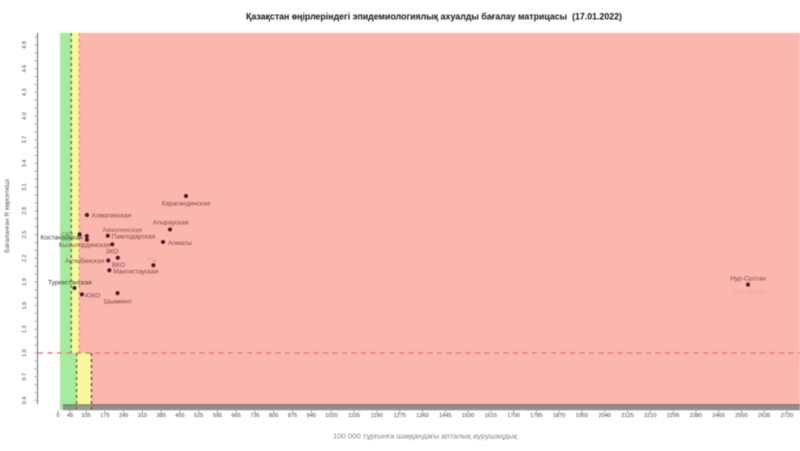 The image size is (800, 451). Describe the element at coordinates (650, 416) in the screenshot. I see `svg-text: 2210` at that location.